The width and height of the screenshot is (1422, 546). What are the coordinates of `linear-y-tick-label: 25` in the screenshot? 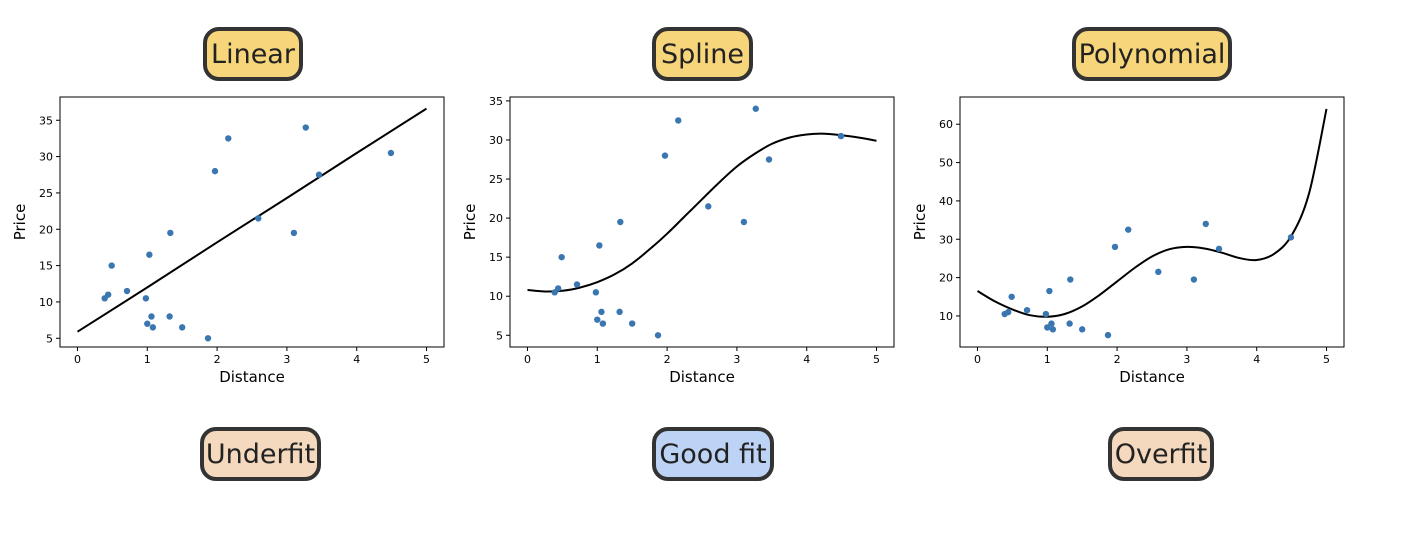 It's located at (46, 193).